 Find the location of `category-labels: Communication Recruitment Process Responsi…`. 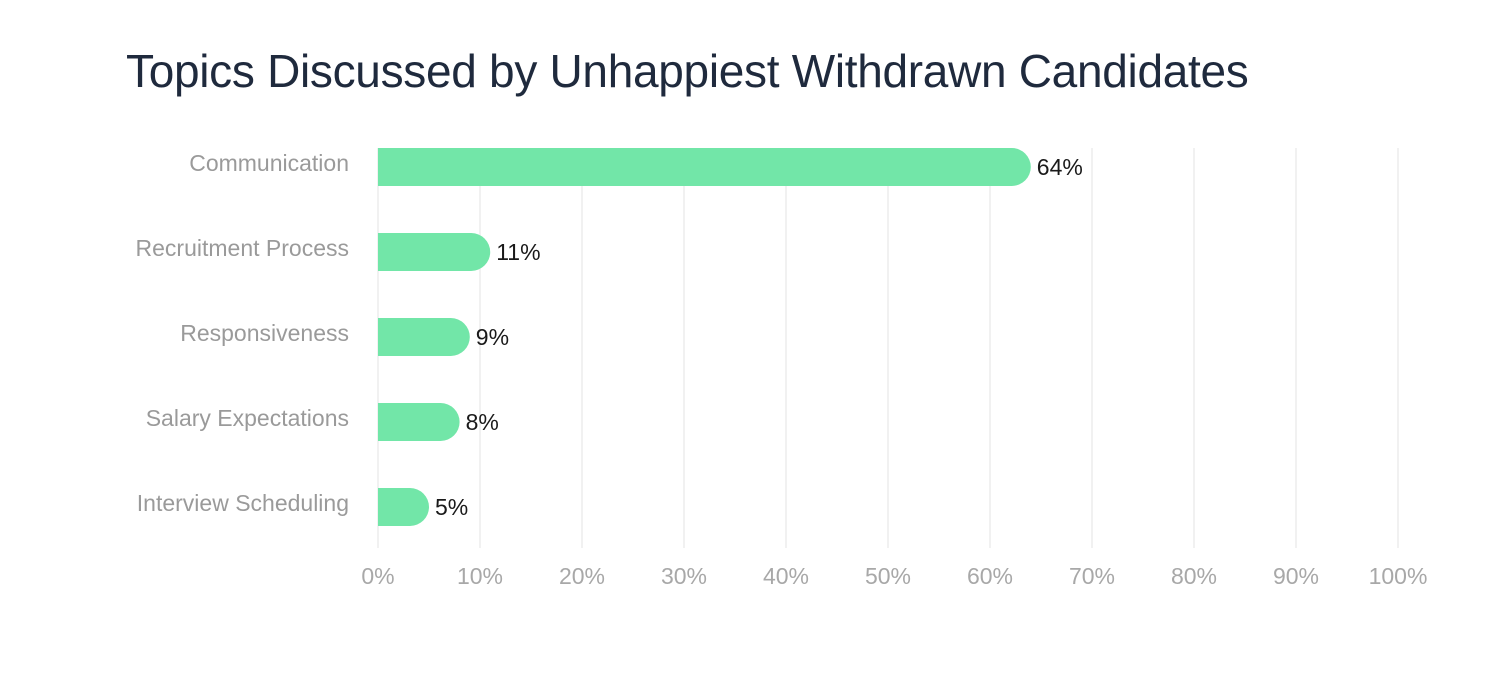

category-labels: Communication Recruitment Process Responsi… is located at coordinates (242, 333).